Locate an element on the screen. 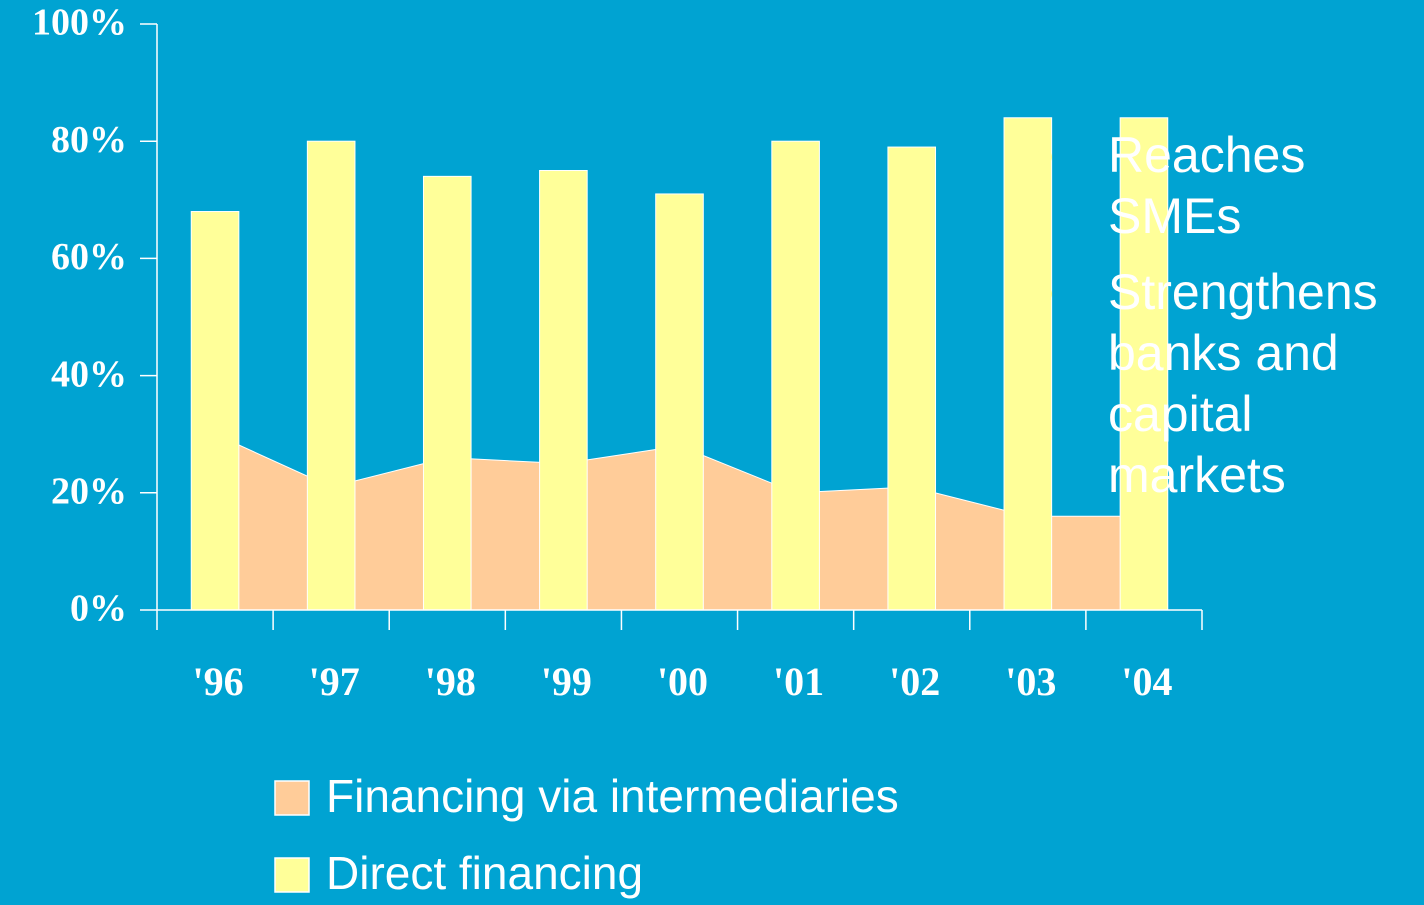 This screenshot has height=905, width=1424. annotation: Strengthens banks and capital markets is located at coordinates (1204, 384).